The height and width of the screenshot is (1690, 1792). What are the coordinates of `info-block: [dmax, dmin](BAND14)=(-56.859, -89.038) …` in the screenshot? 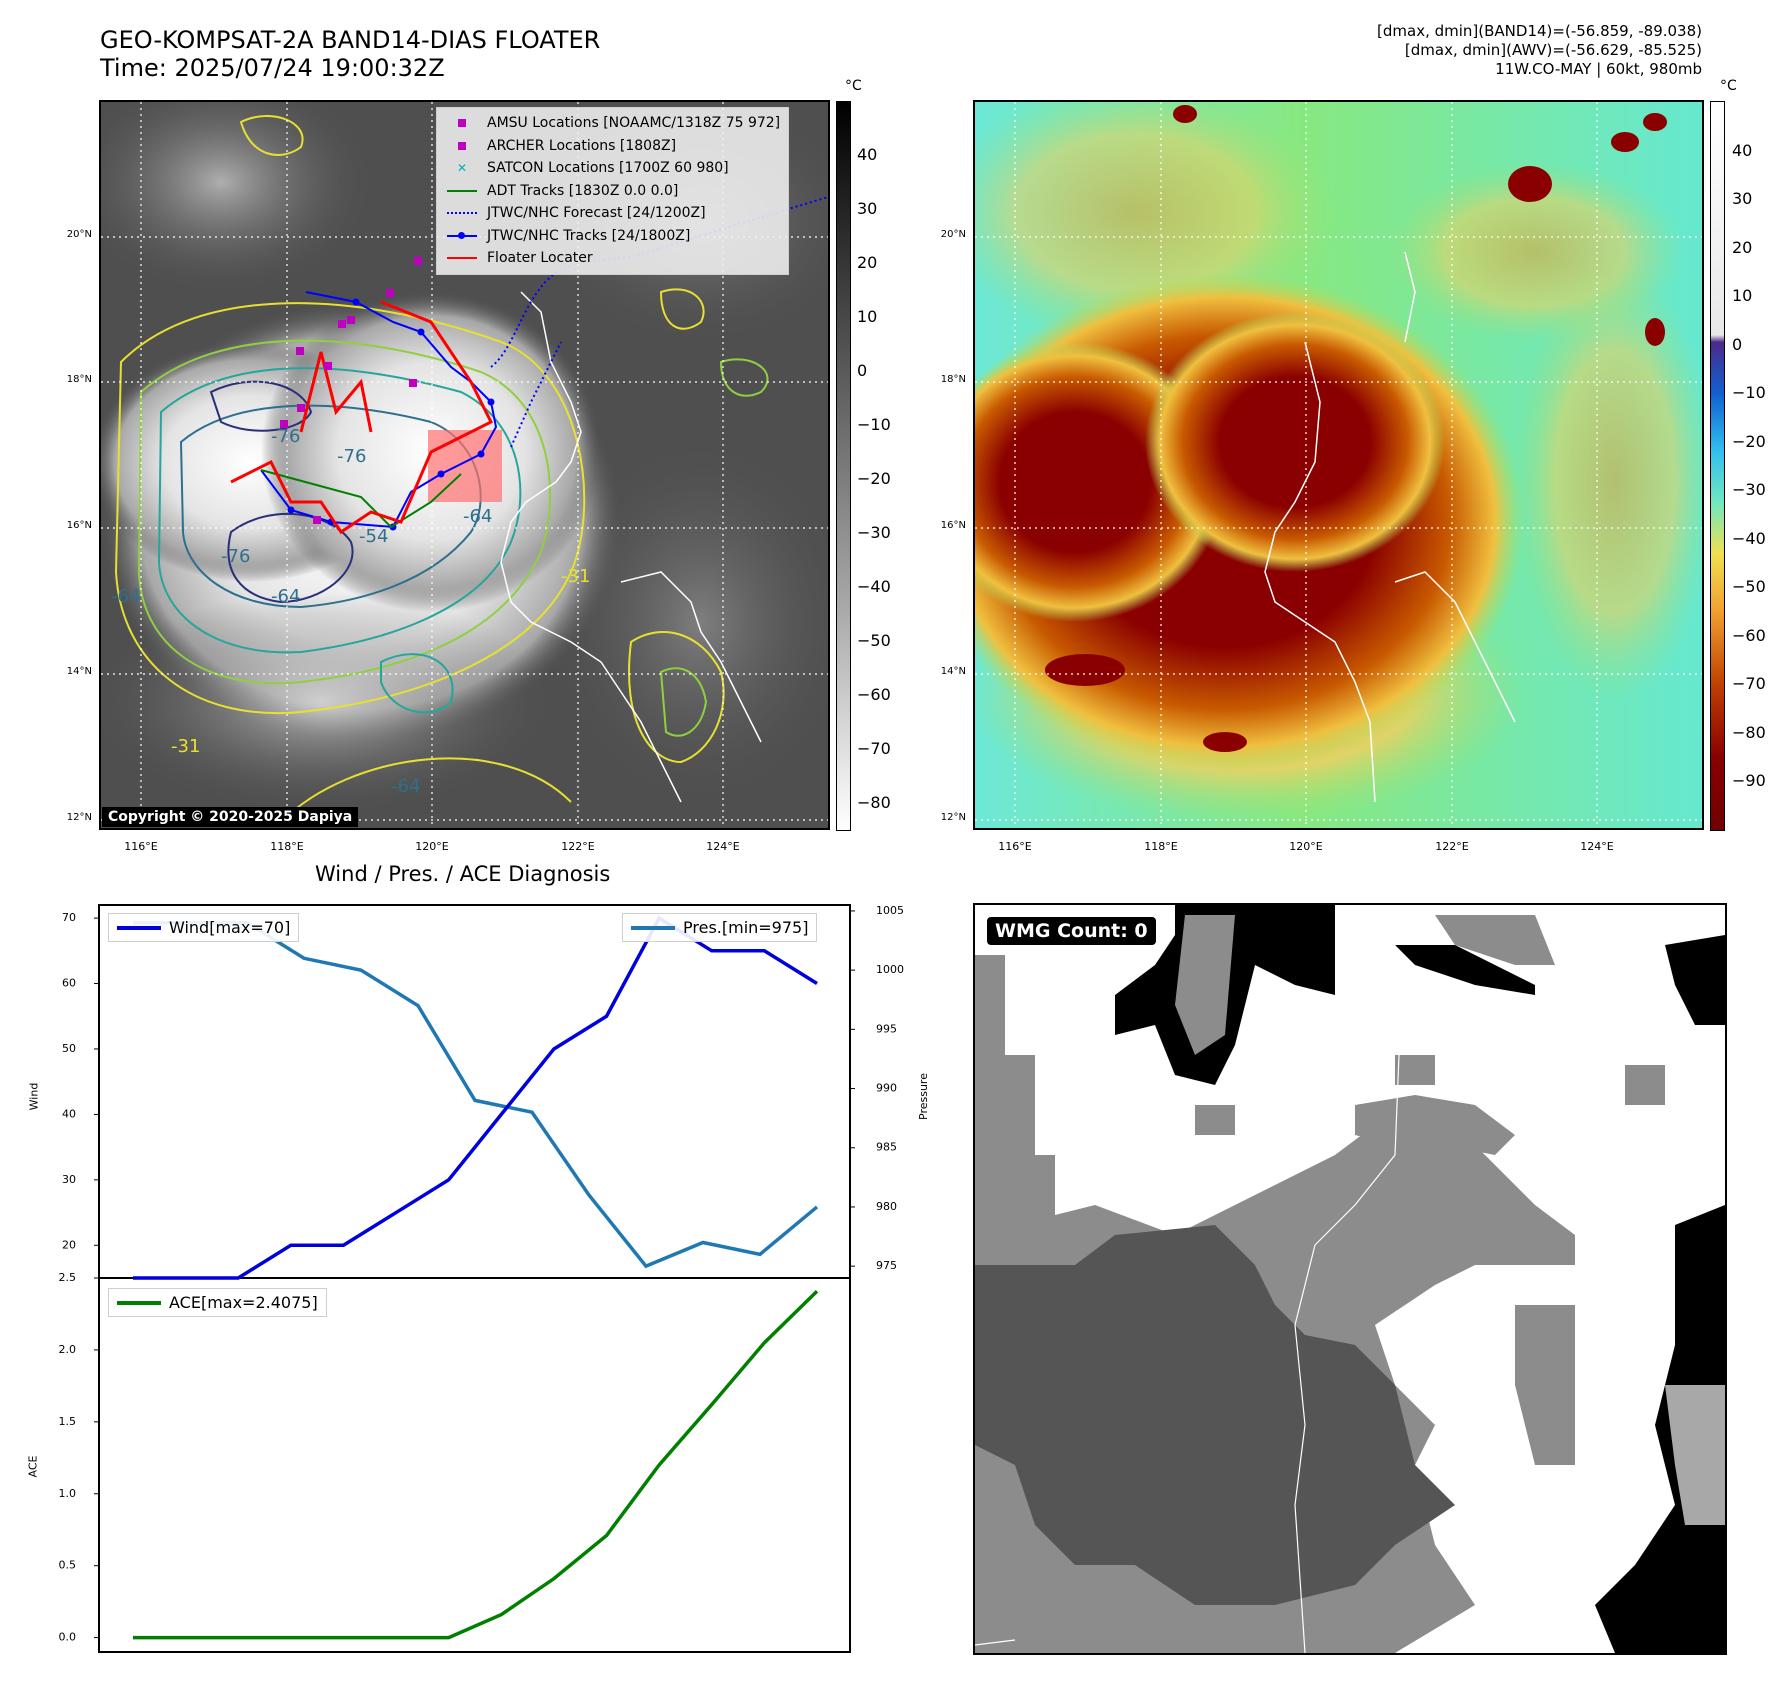 It's located at (1539, 50).